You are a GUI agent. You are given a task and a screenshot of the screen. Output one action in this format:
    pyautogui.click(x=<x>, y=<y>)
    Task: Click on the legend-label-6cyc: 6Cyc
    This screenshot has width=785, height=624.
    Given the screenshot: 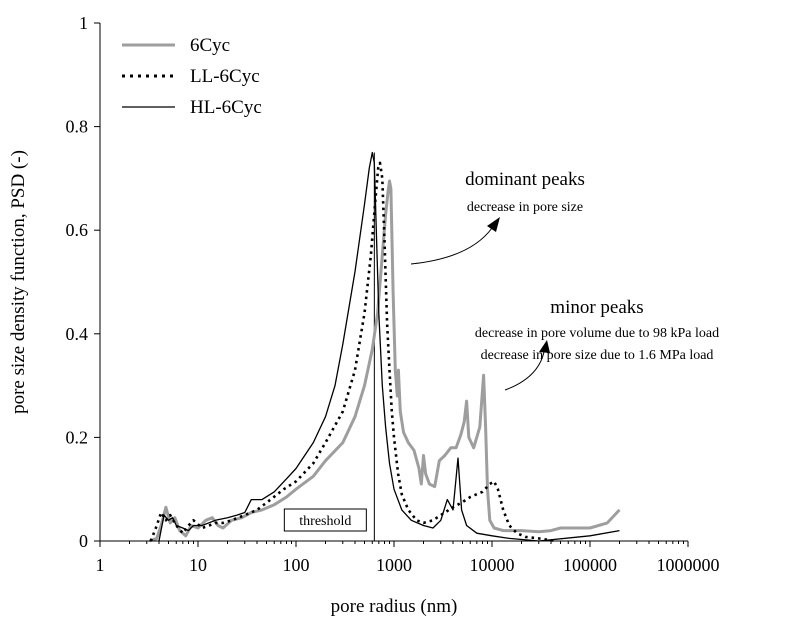 What is the action you would take?
    pyautogui.click(x=210, y=45)
    